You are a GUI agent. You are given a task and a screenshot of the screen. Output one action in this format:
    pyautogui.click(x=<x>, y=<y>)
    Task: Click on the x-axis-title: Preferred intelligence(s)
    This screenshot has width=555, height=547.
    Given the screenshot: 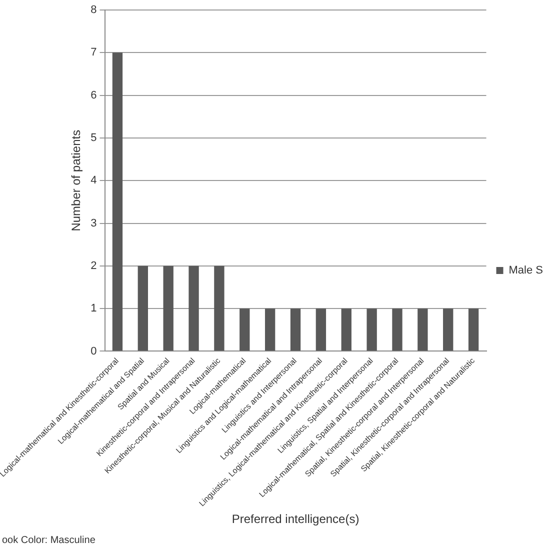 What is the action you would take?
    pyautogui.click(x=296, y=519)
    